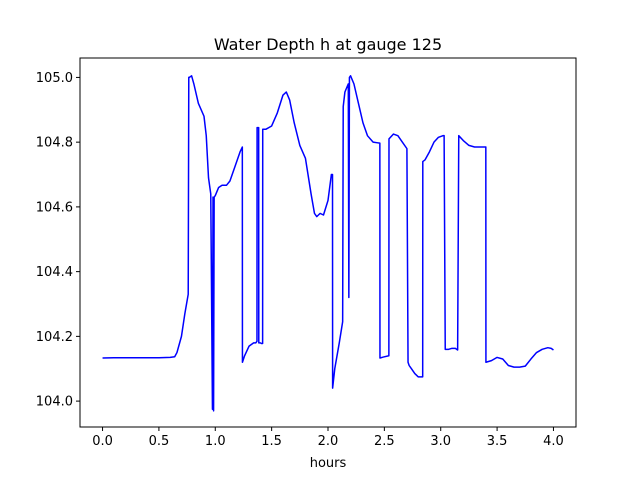 This screenshot has width=640, height=480. What do you see at coordinates (440, 441) in the screenshot?
I see `x-tick-label: 3.0` at bounding box center [440, 441].